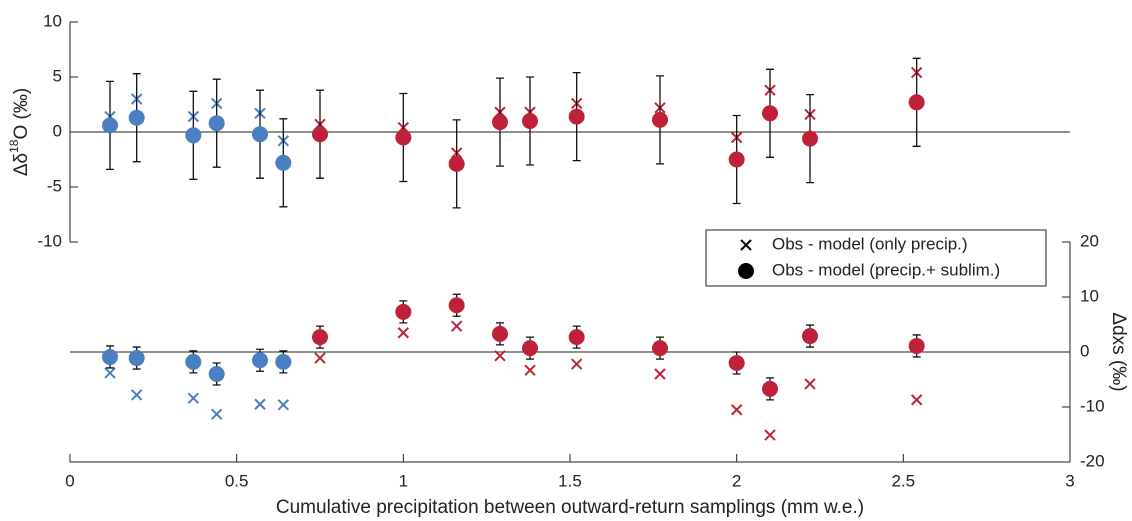  I want to click on y2-label: Δdxs (‰), so click(1118, 351).